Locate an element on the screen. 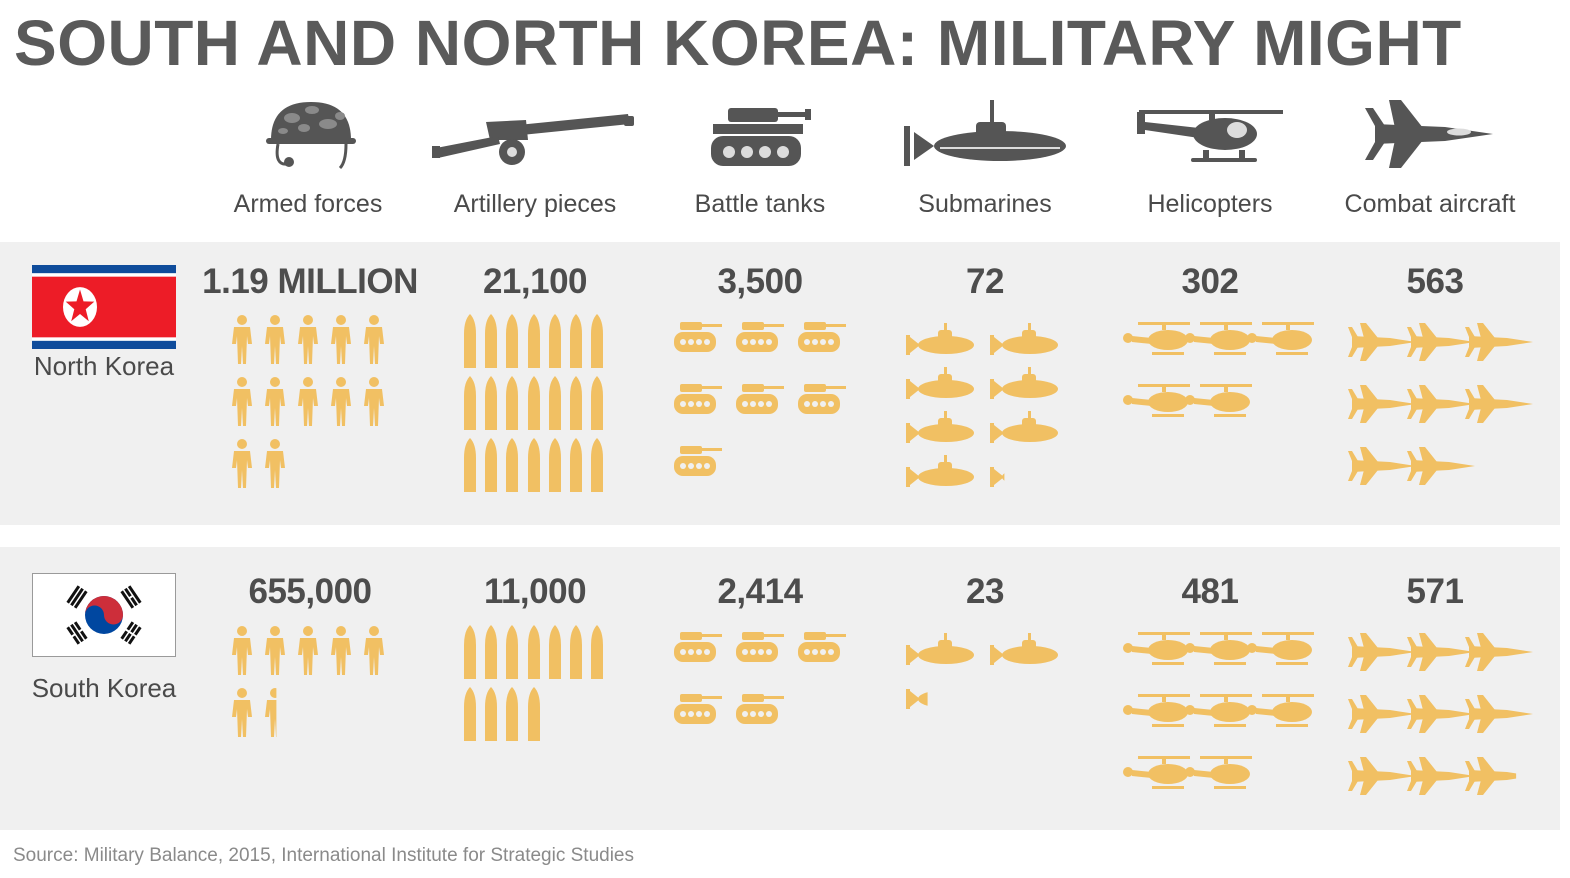  artillery-icon is located at coordinates (533, 134).